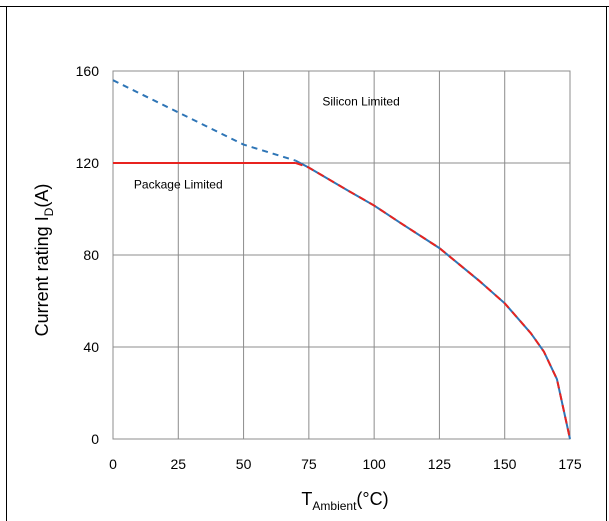 The height and width of the screenshot is (521, 609). What do you see at coordinates (570, 464) in the screenshot?
I see `x-tick-label: 175` at bounding box center [570, 464].